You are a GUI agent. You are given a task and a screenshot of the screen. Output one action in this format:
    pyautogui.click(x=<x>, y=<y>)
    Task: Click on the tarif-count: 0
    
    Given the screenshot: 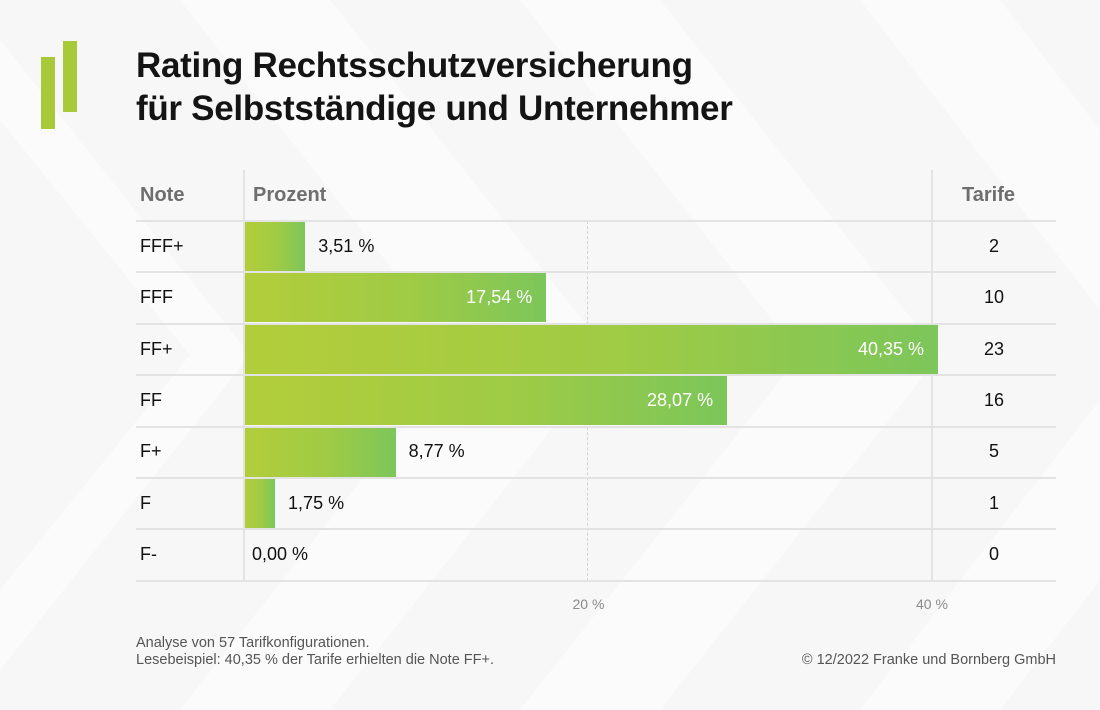 What is the action you would take?
    pyautogui.click(x=993, y=554)
    